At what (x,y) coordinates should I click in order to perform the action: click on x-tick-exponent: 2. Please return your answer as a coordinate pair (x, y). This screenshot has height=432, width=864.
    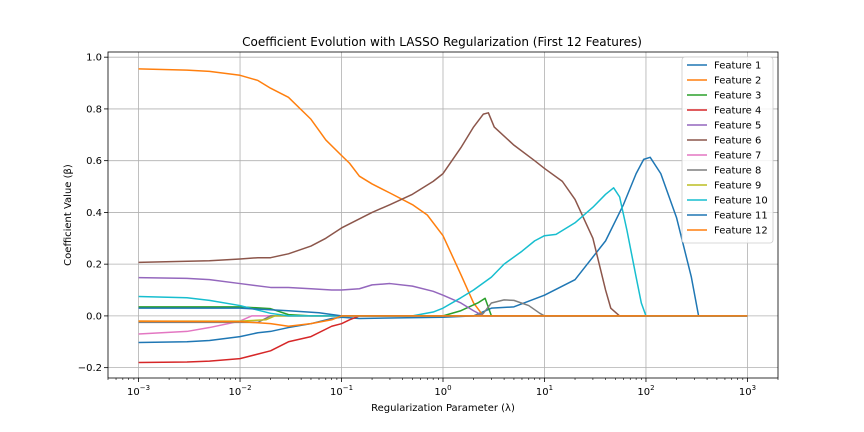
    Looking at the image, I should click on (652, 388).